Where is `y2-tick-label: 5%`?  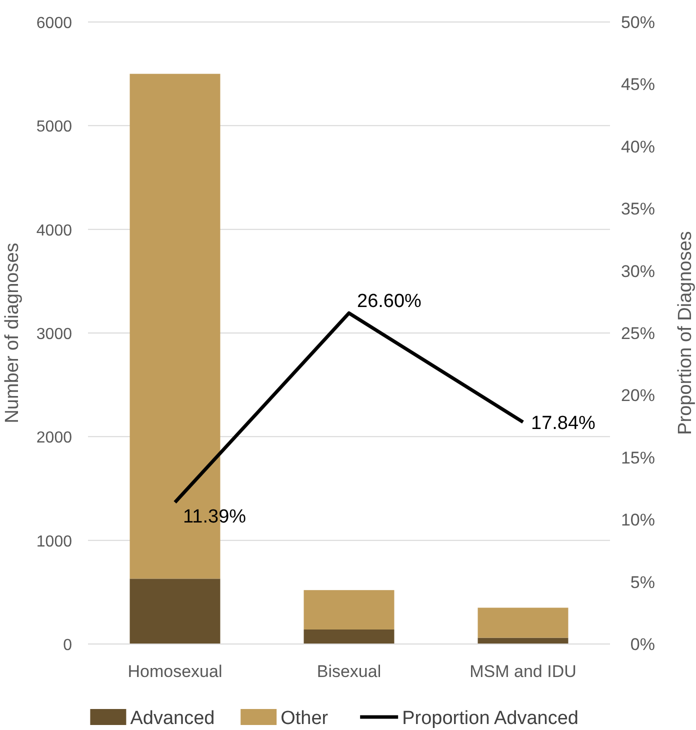 y2-tick-label: 5% is located at coordinates (642, 582).